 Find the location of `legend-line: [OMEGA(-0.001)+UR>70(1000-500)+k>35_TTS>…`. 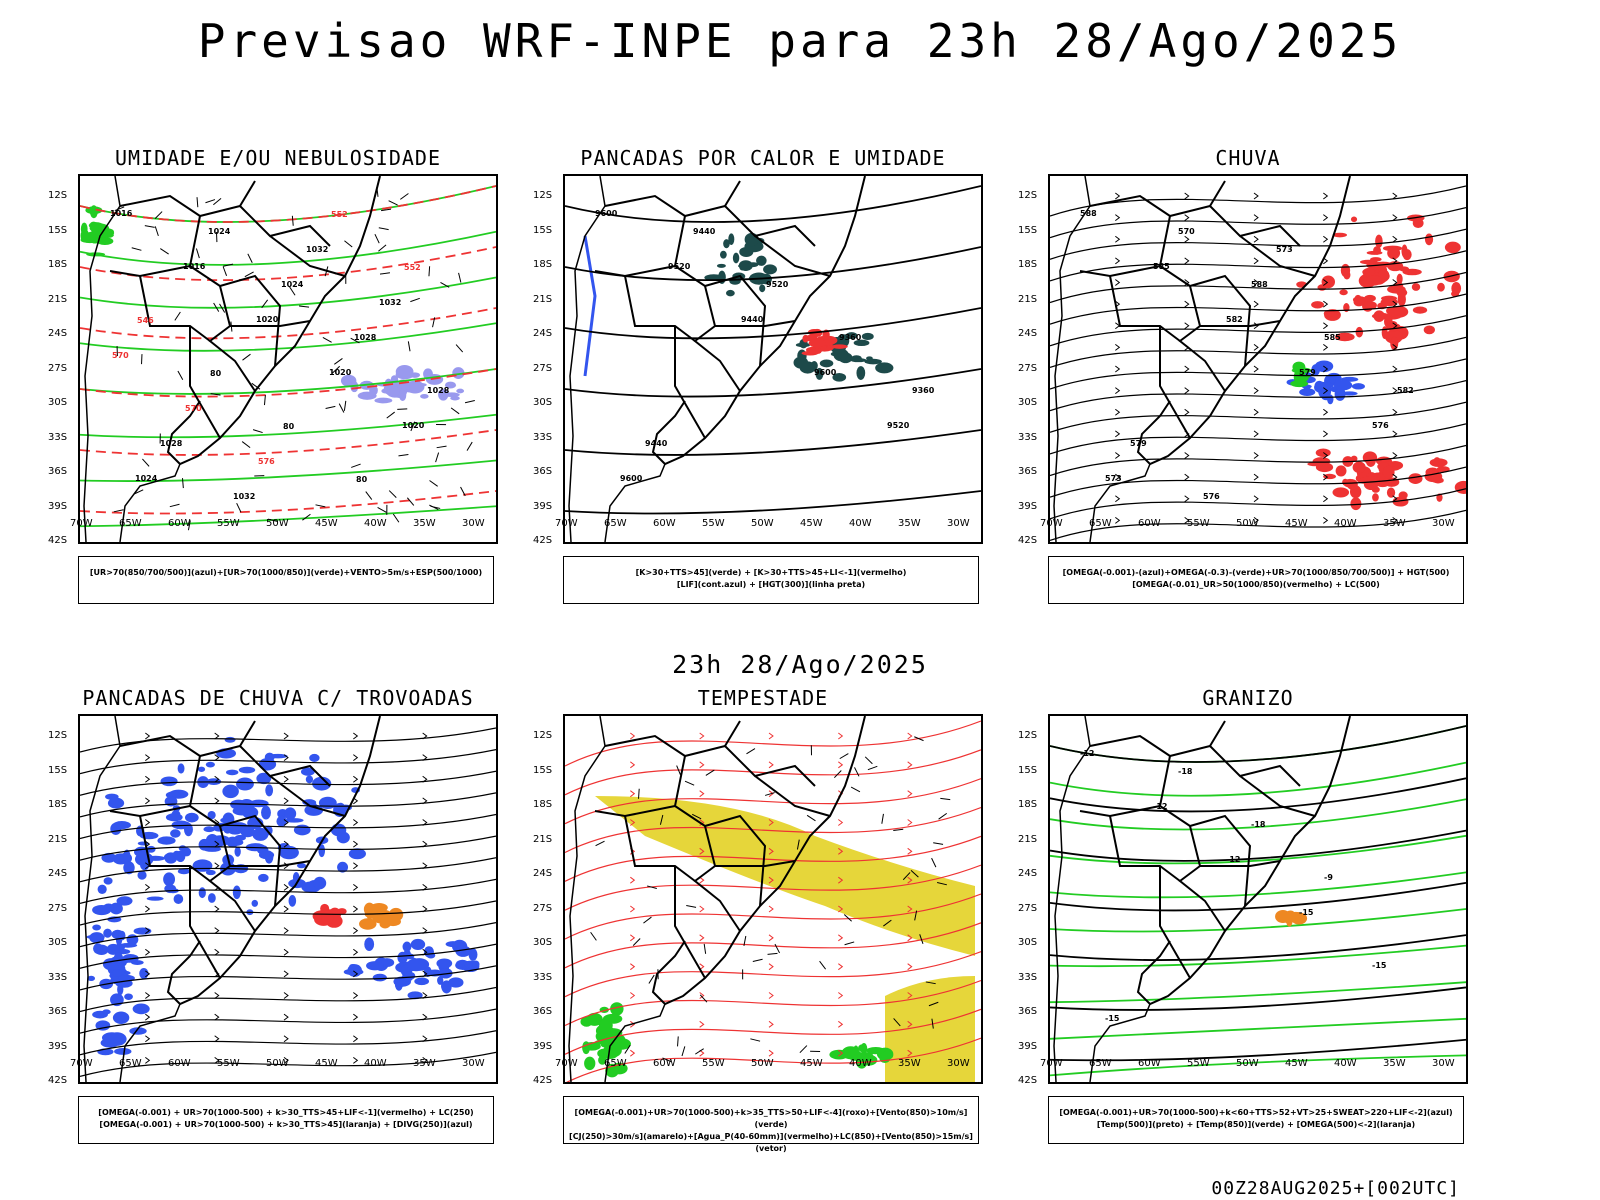

legend-line: [OMEGA(-0.001)+UR>70(1000-500)+k>35_TTS>… is located at coordinates (771, 1118).